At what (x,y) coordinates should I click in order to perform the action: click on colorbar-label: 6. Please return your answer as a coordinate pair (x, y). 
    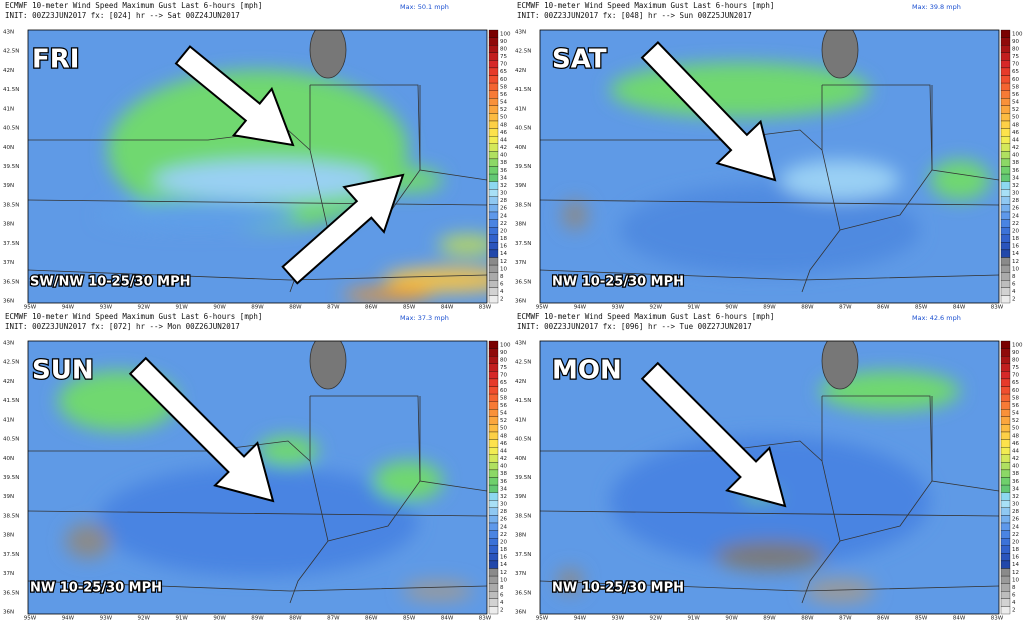
    Looking at the image, I should click on (502, 285).